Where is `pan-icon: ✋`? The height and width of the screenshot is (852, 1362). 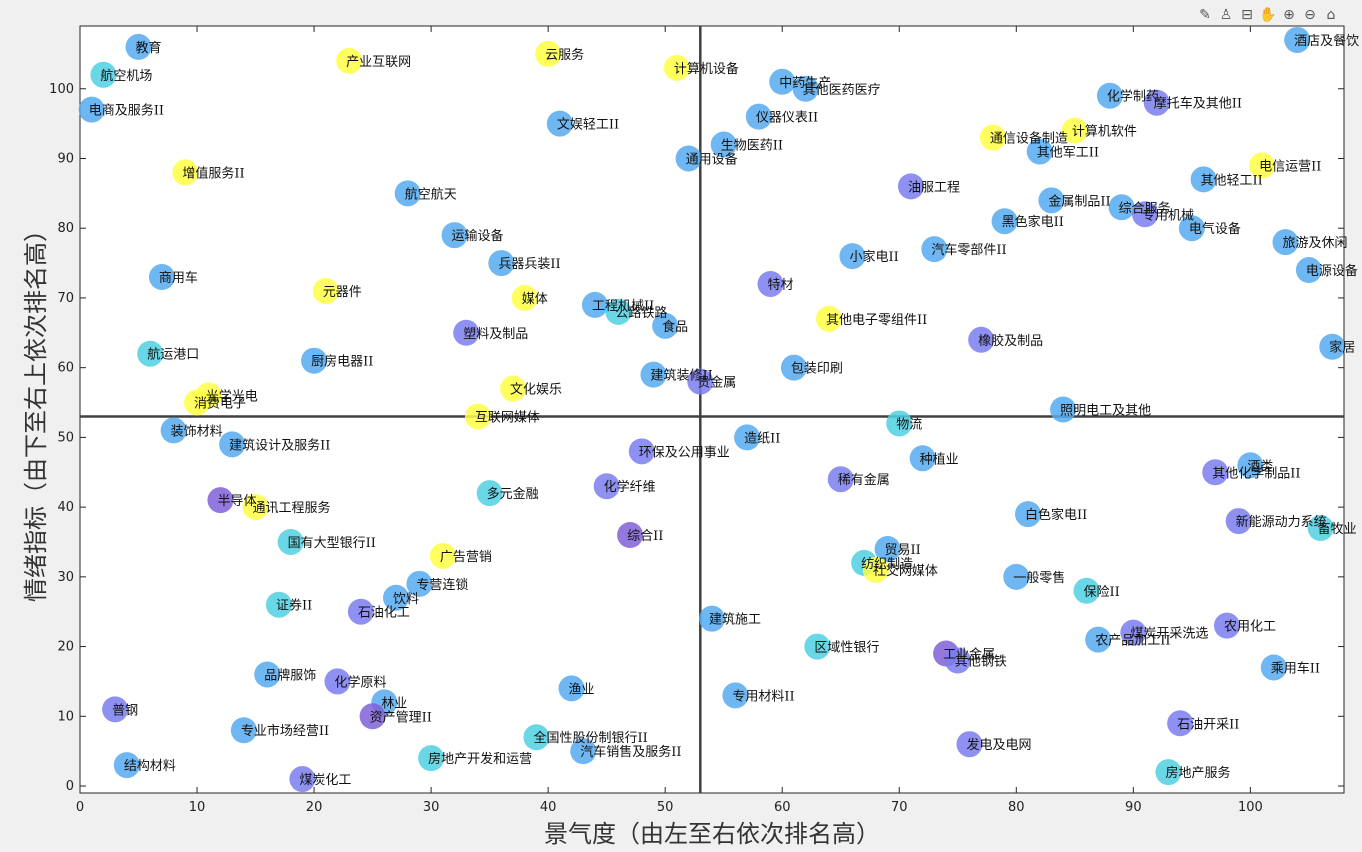 pan-icon: ✋ is located at coordinates (1268, 15).